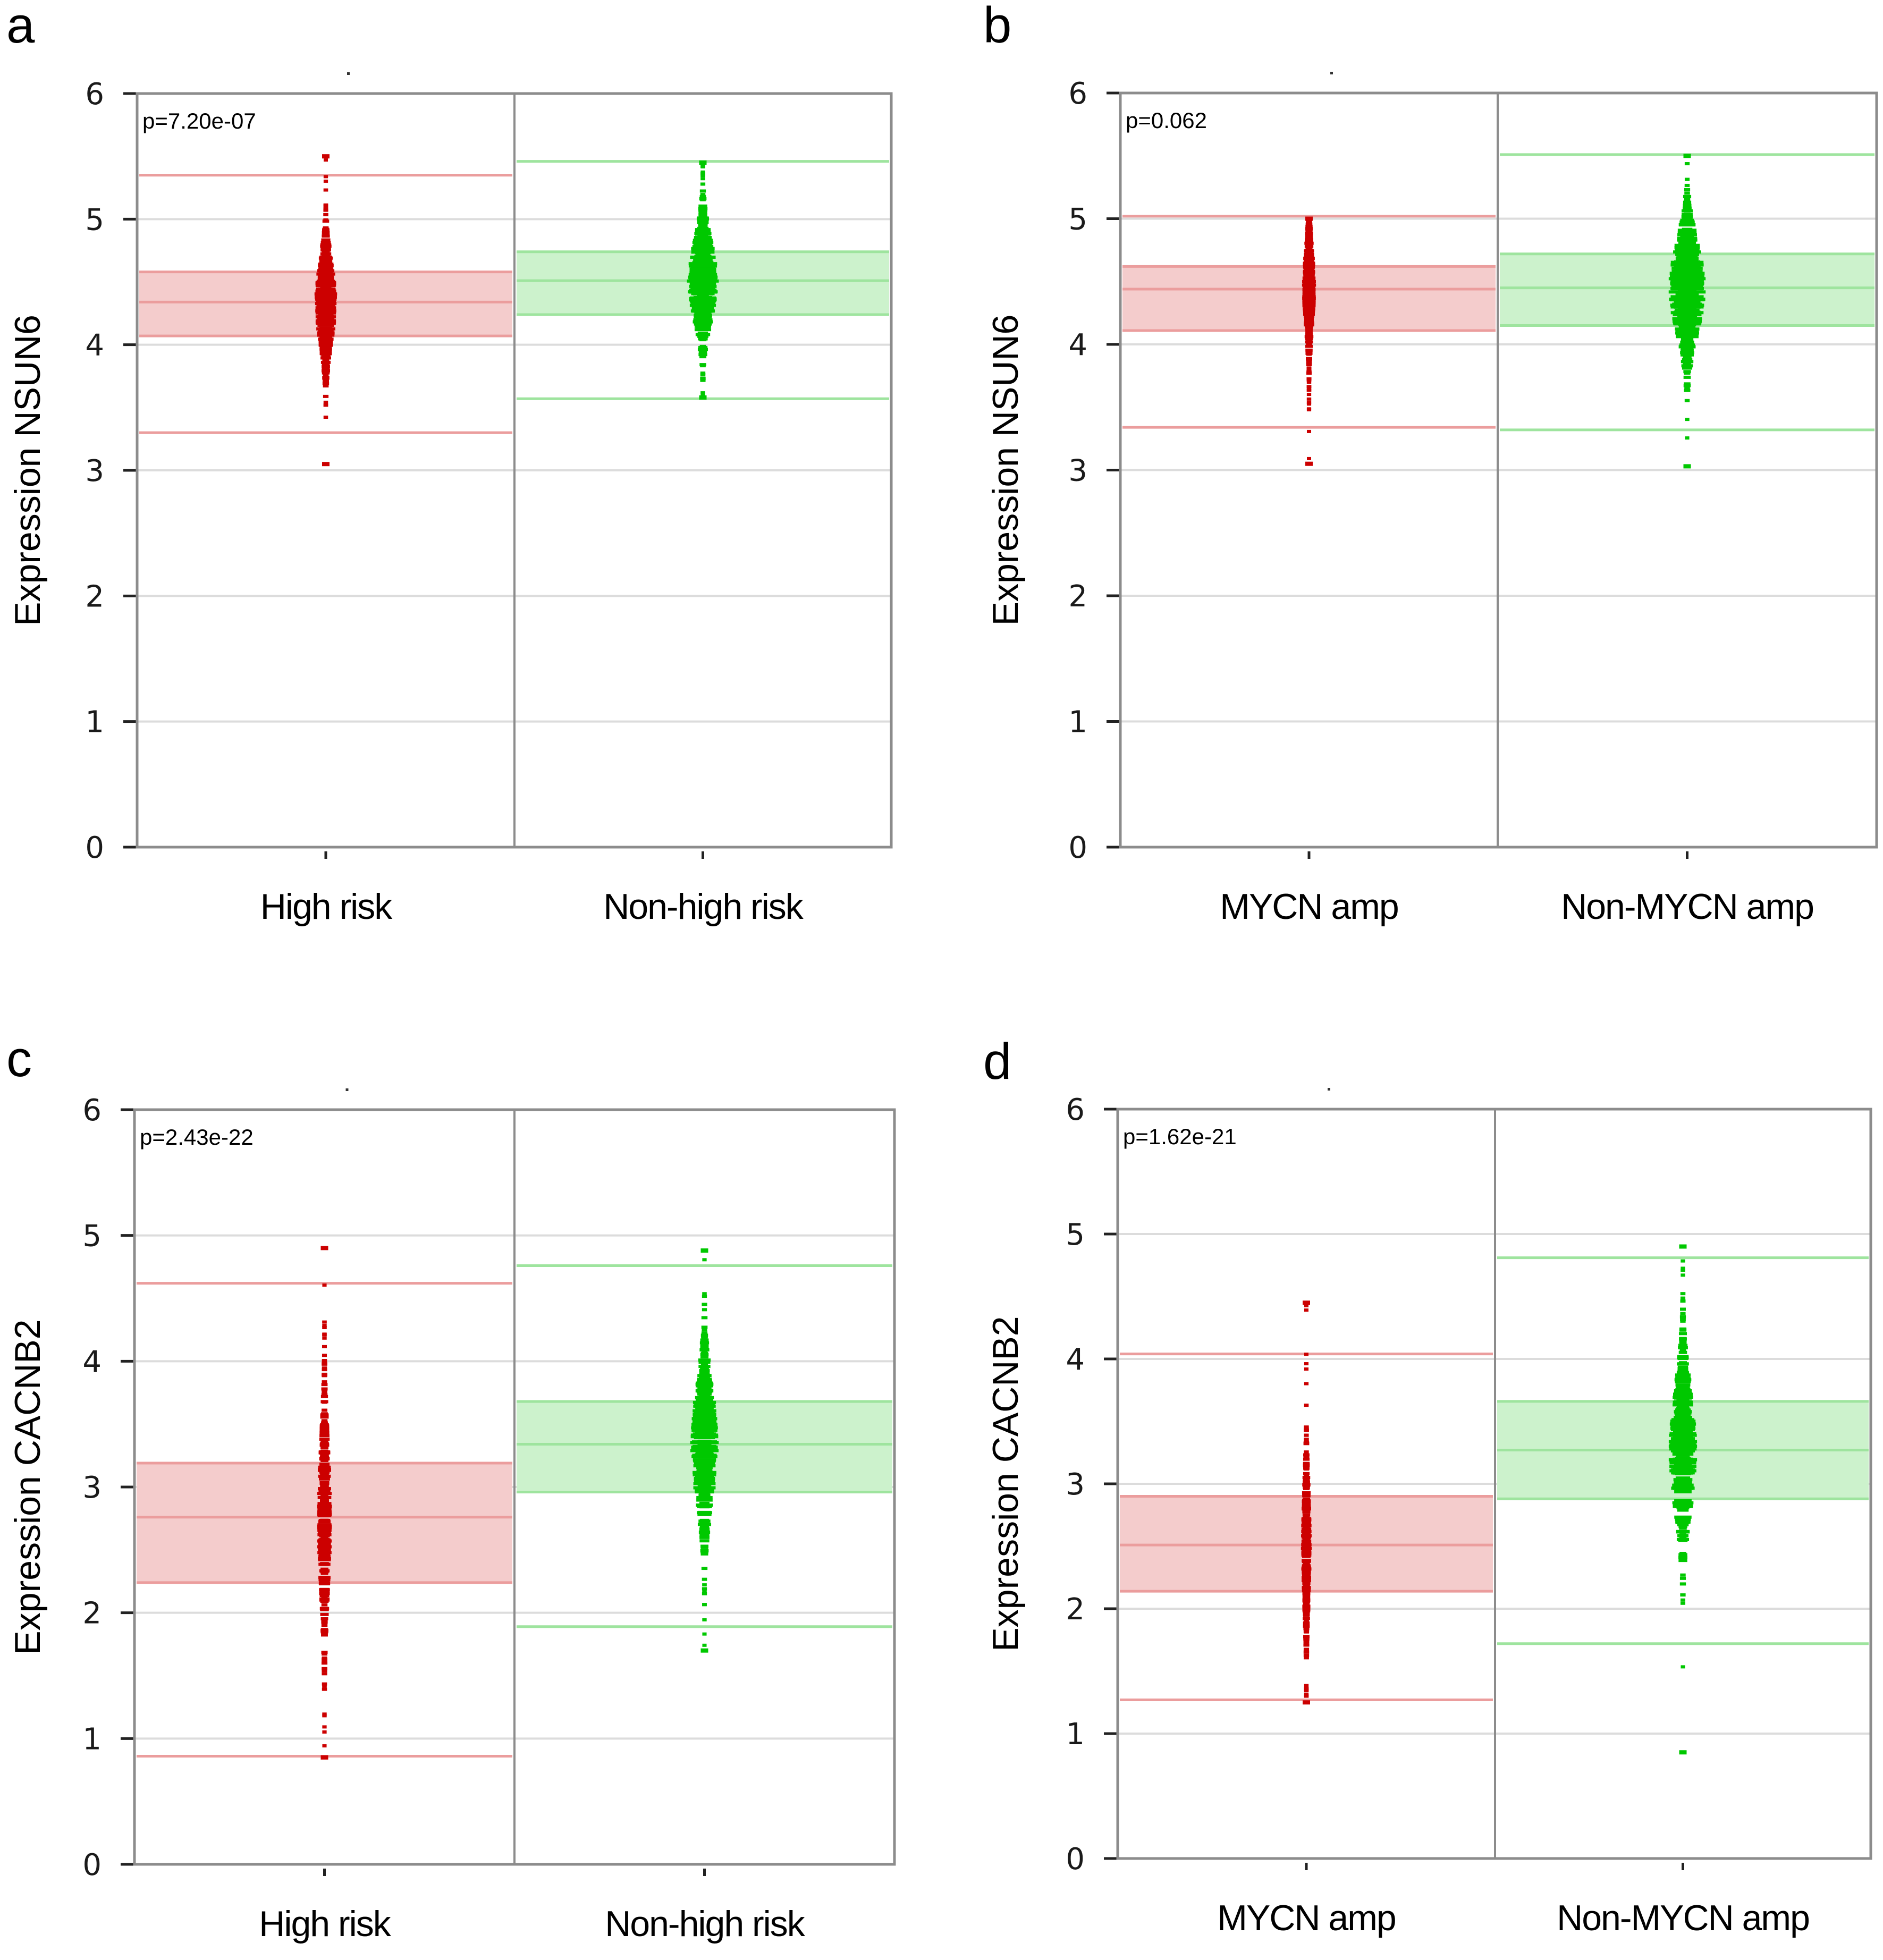  What do you see at coordinates (327, 906) in the screenshot?
I see `x-category-label: High risk` at bounding box center [327, 906].